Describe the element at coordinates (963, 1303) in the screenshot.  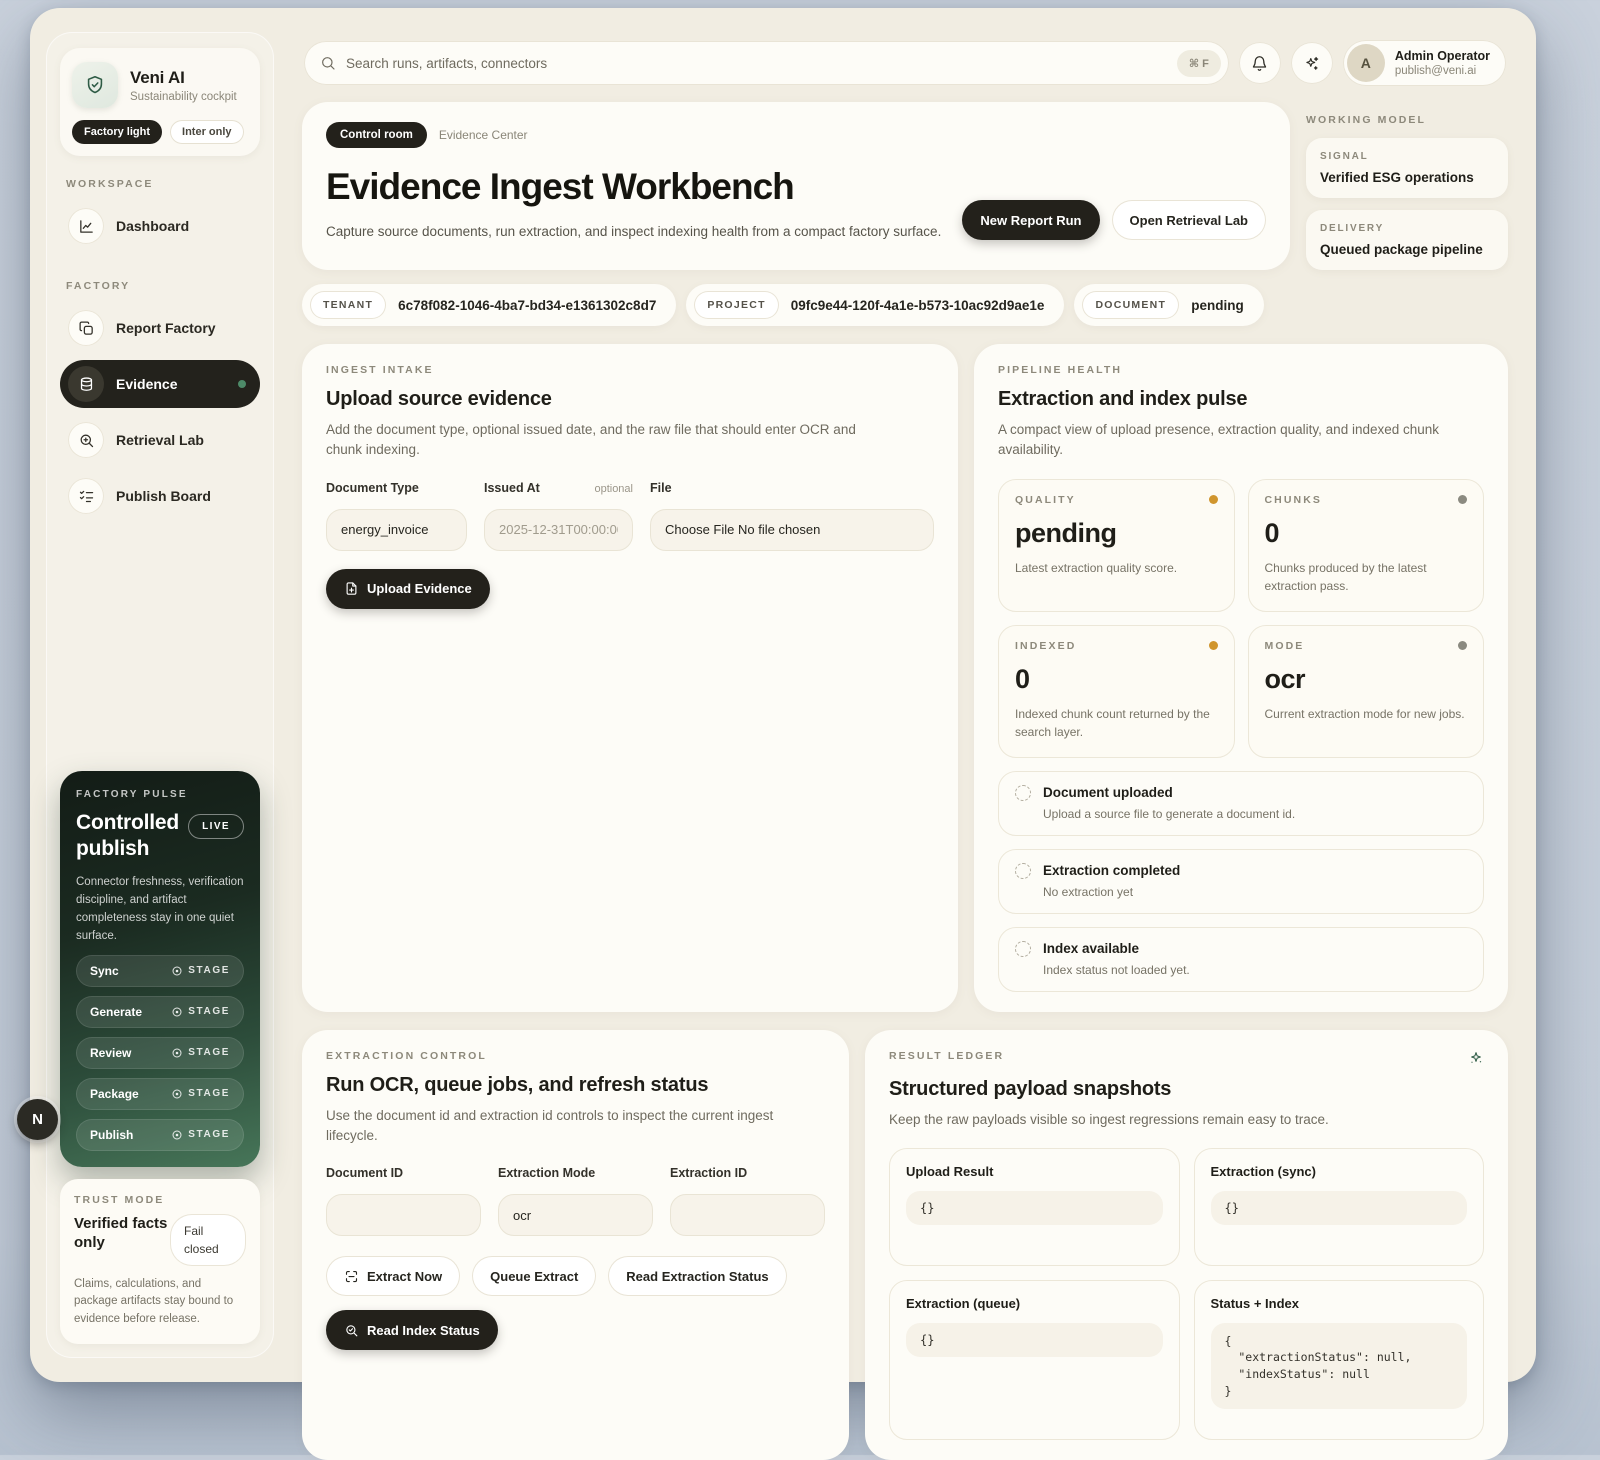
I see `panel-label: Extraction (queue)` at that location.